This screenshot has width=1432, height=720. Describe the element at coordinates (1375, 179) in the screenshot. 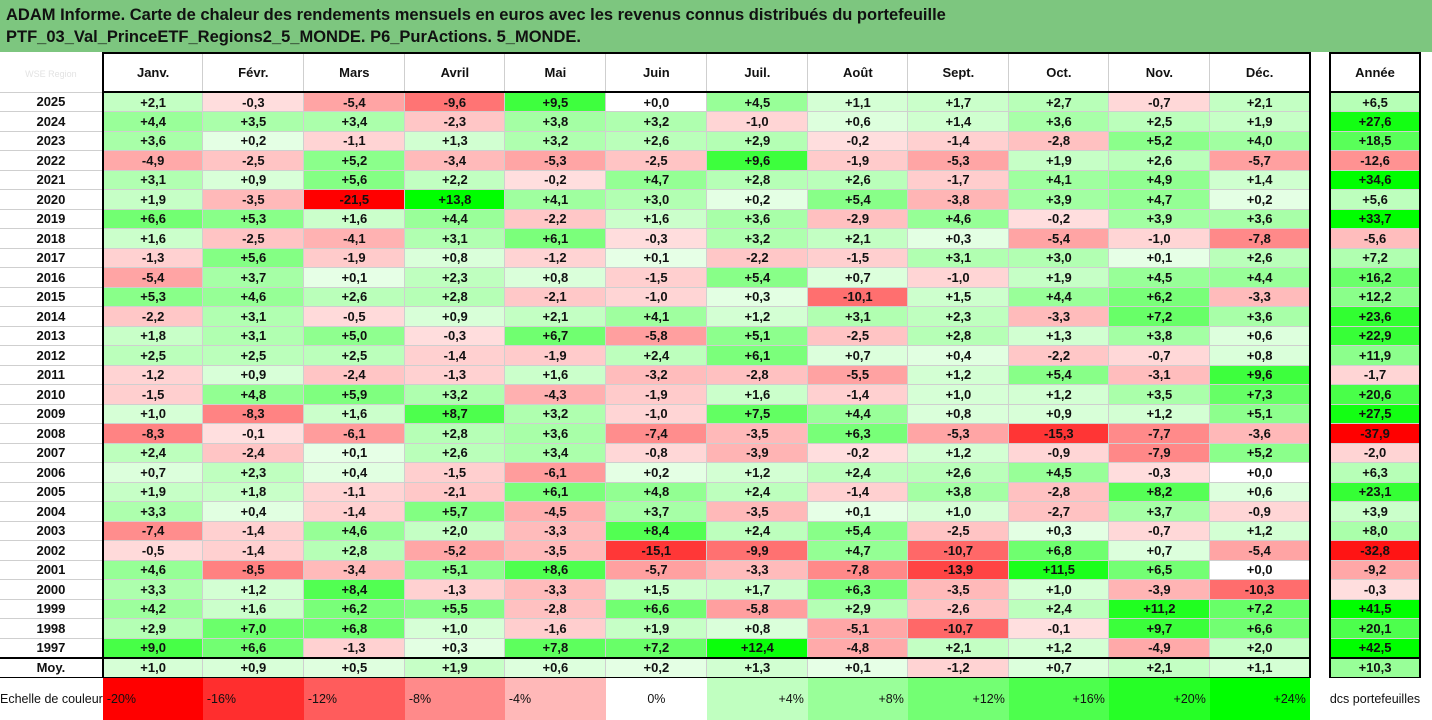

I see `annual-cell: +34,6` at that location.